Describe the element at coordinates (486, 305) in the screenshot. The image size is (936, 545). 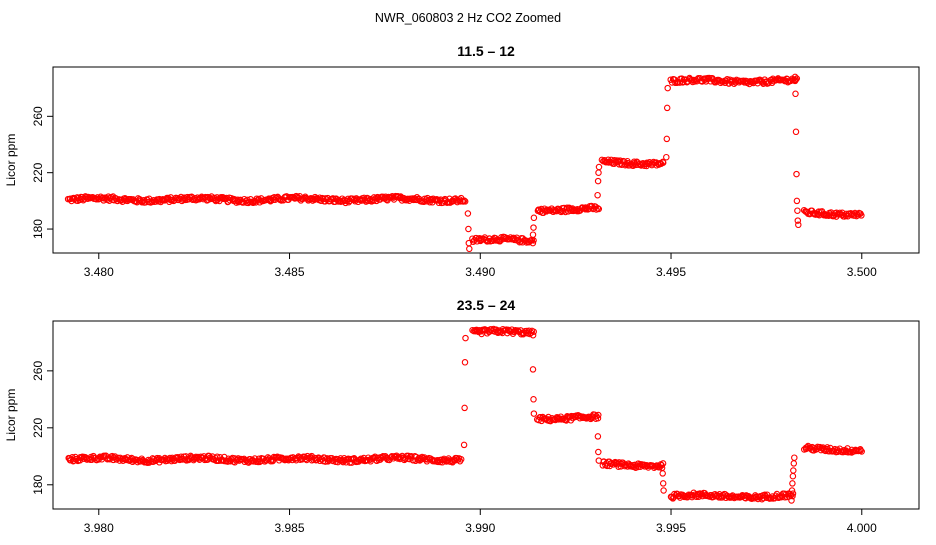
I see `panel-title: 23.5 – 24` at that location.